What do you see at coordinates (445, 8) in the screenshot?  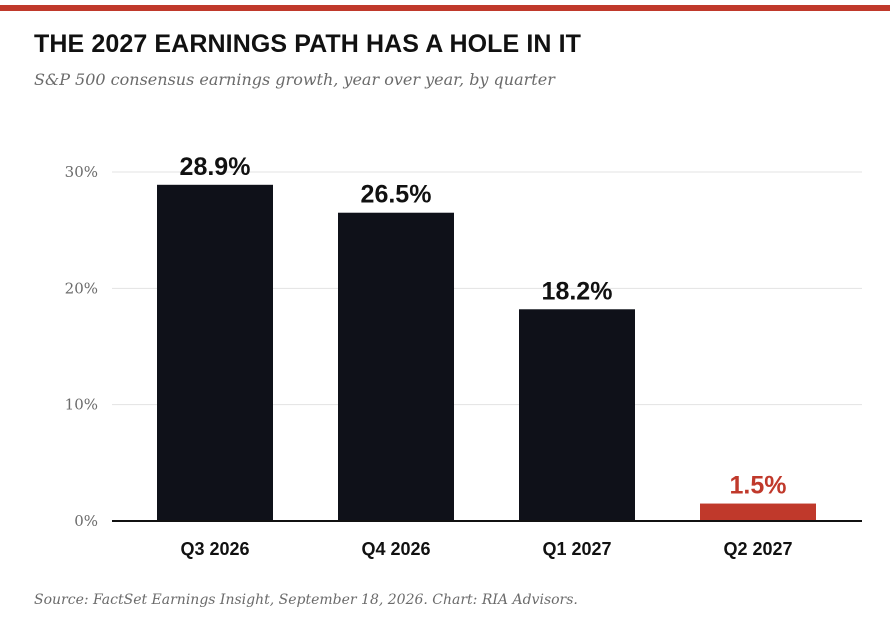 I see `top-accent-rule` at bounding box center [445, 8].